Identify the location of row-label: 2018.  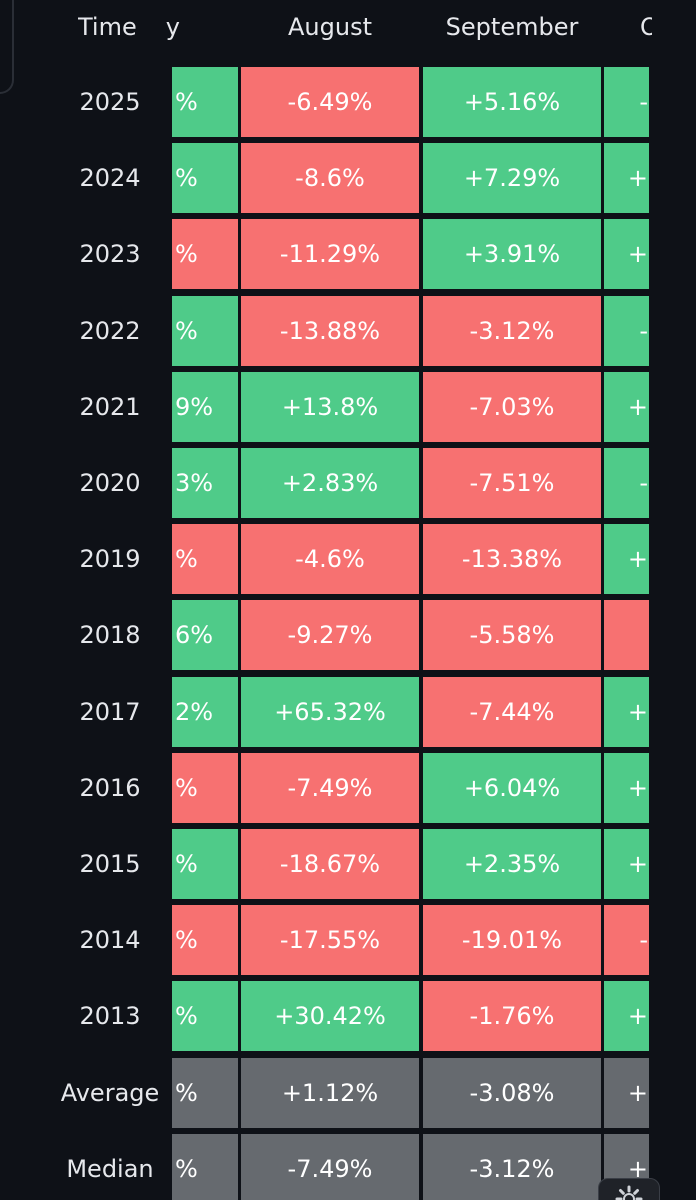
(110, 635).